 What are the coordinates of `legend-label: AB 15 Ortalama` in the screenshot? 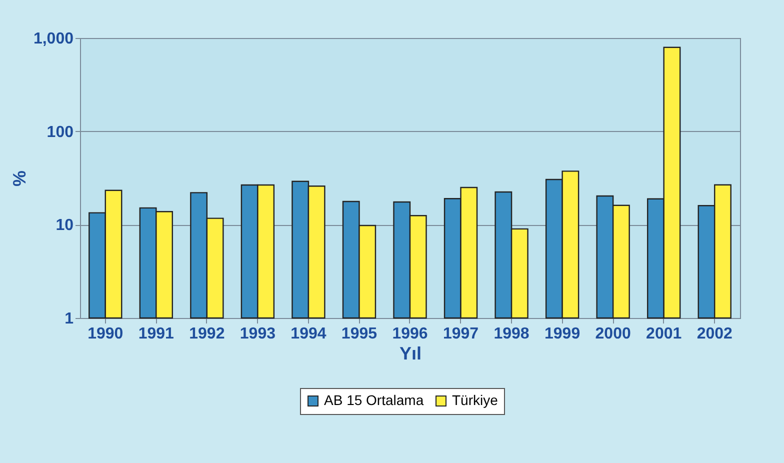 It's located at (374, 400).